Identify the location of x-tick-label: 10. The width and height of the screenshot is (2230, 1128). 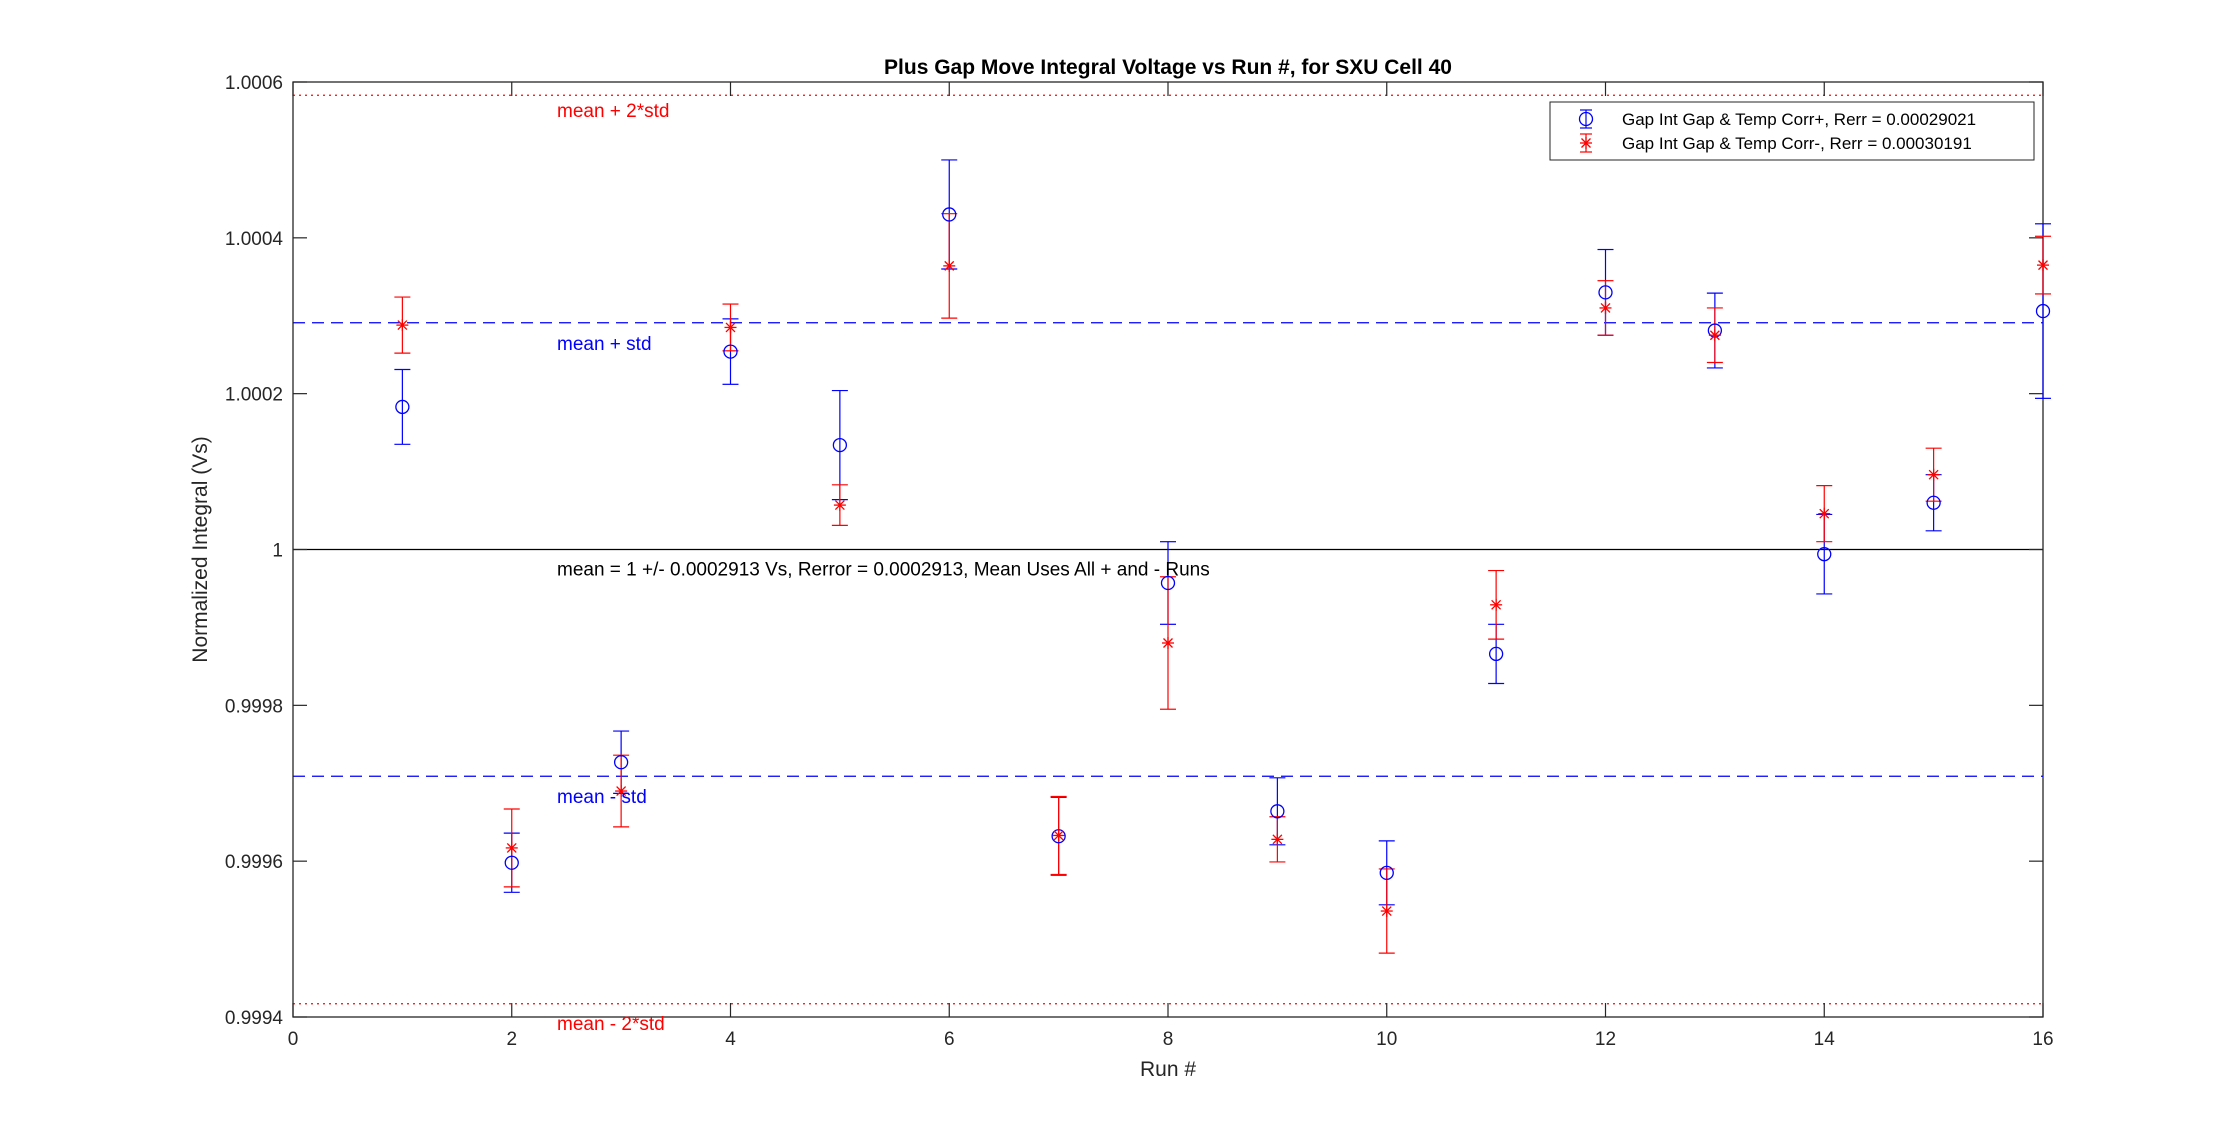
(1386, 1039).